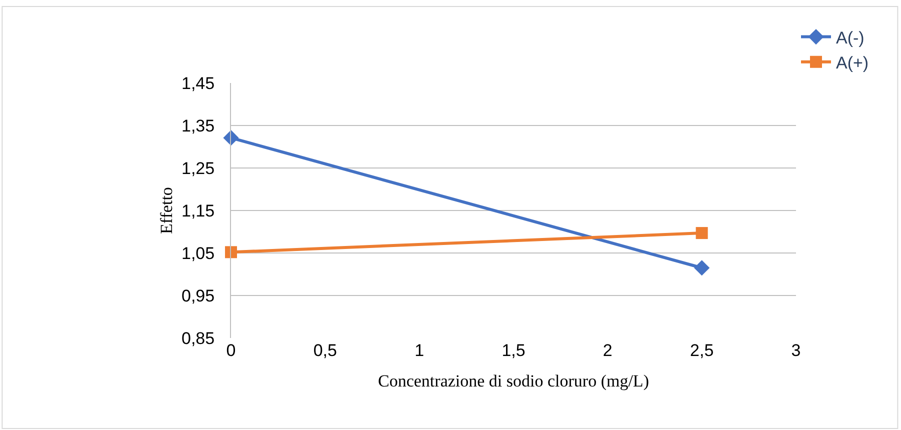 The height and width of the screenshot is (430, 901). Describe the element at coordinates (198, 296) in the screenshot. I see `y-tick-label: 0,95` at that location.